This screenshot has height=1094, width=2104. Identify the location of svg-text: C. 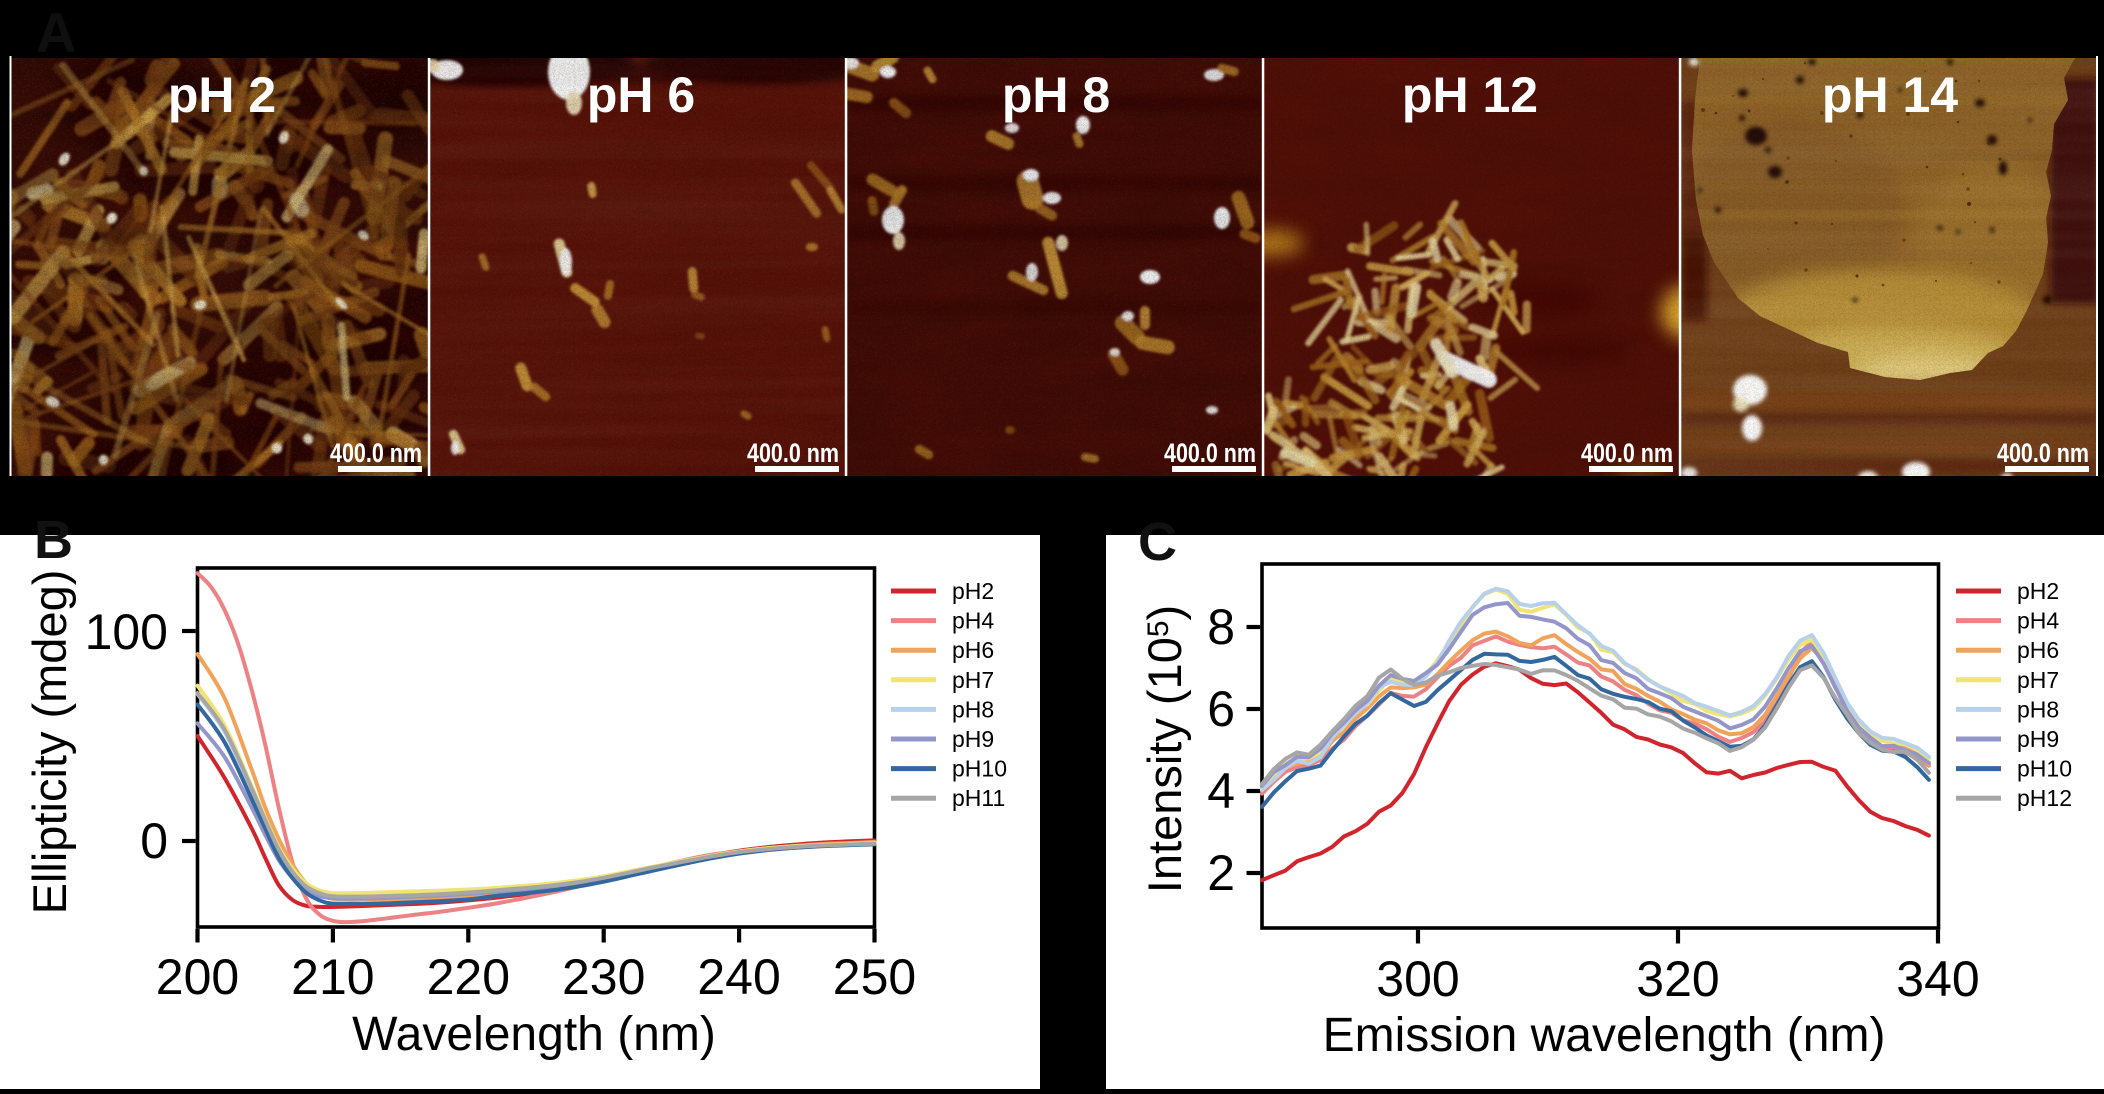
(1157, 542).